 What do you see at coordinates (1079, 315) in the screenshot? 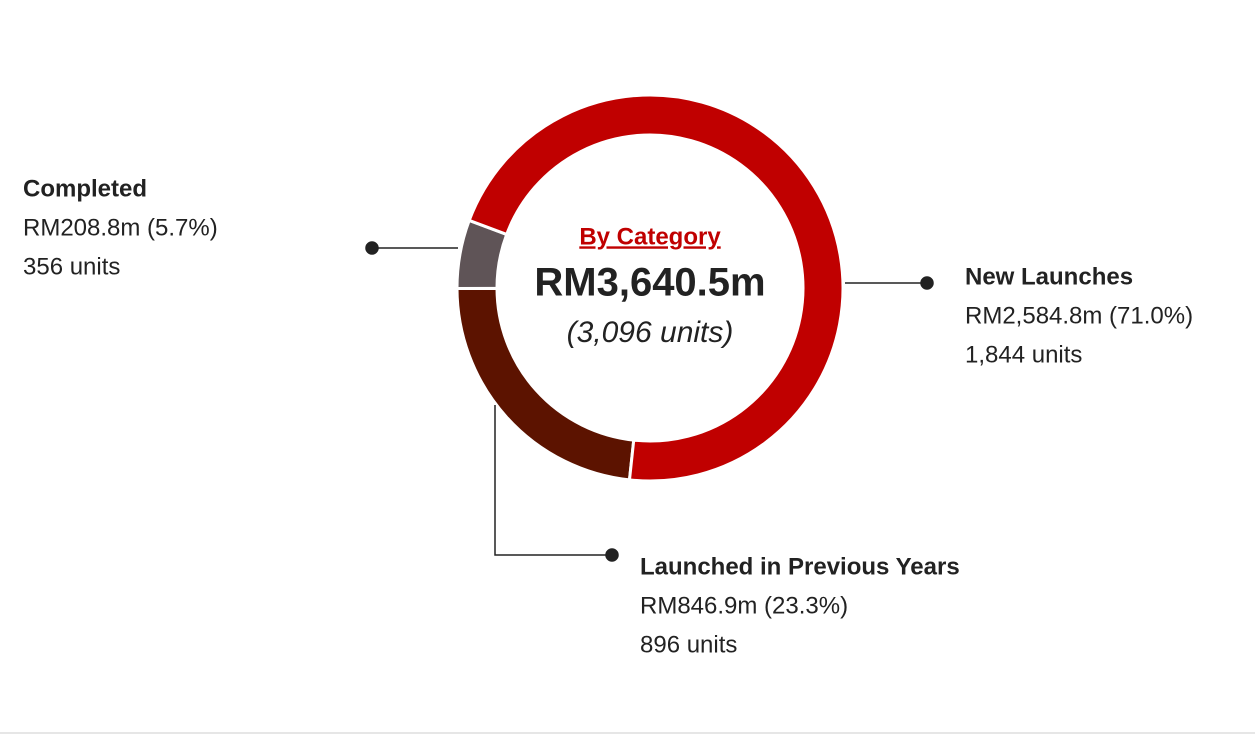
I see `value-label: RM2,584.8m (71.0%)` at bounding box center [1079, 315].